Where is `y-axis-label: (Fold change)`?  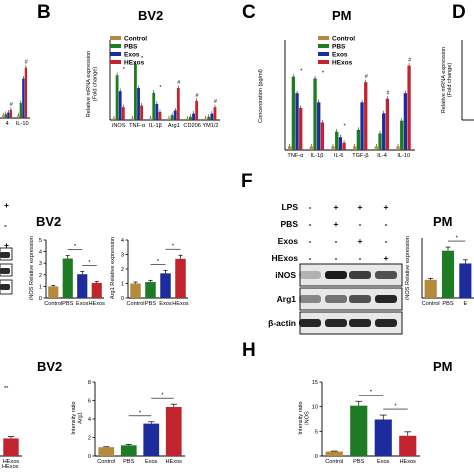
y-axis-label: (Fold change) is located at coordinates (450, 80).